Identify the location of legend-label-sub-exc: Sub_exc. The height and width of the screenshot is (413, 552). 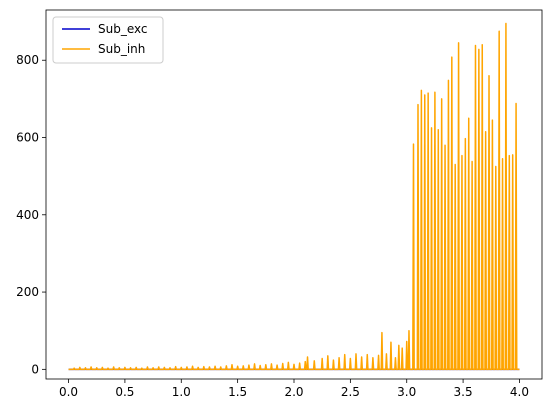
(123, 29).